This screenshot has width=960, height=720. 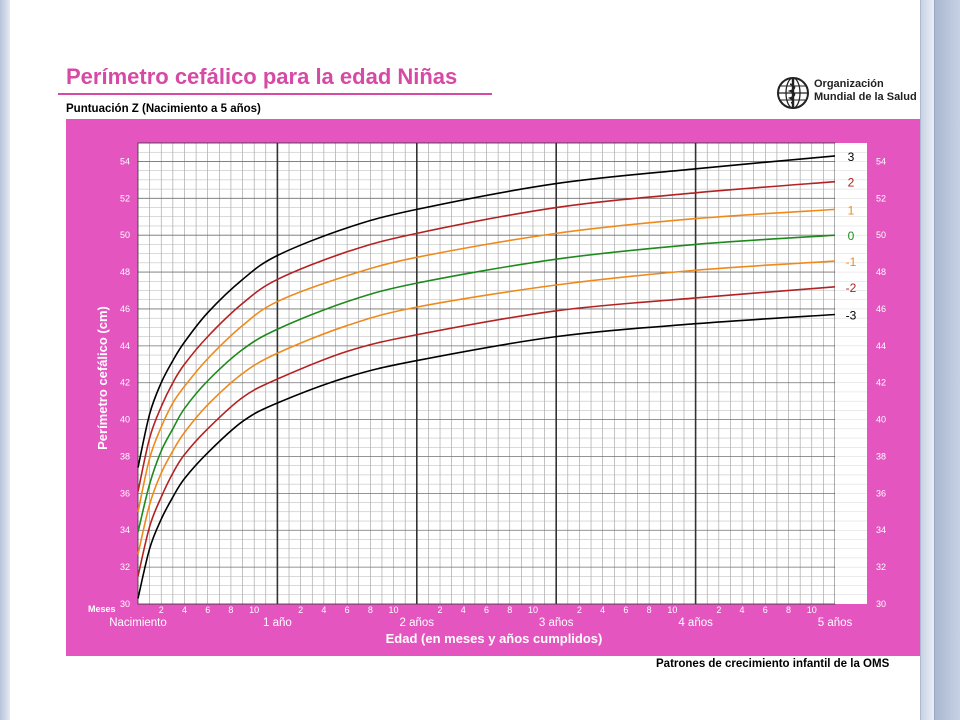 I want to click on y-tick-label-left: 50, so click(x=125, y=235).